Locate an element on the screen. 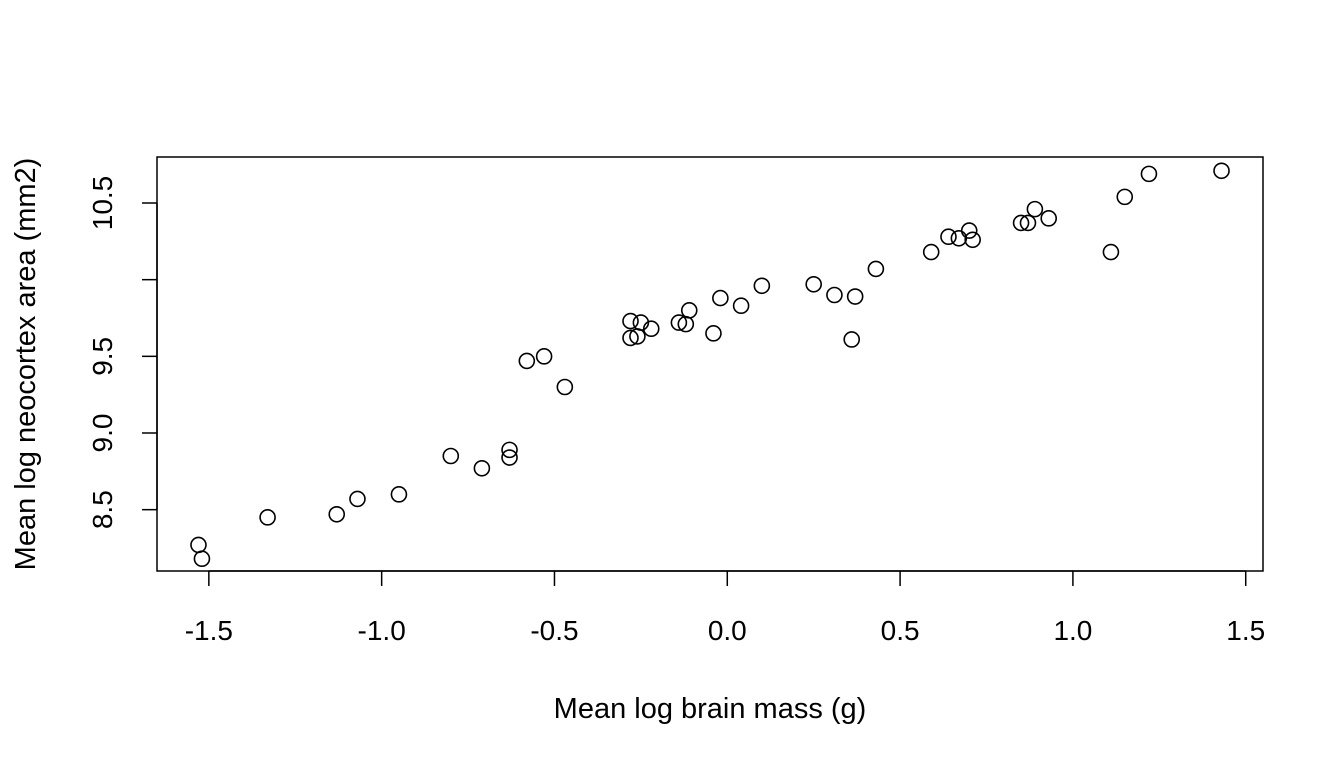 The height and width of the screenshot is (768, 1344). y-tick-label: 9.5 is located at coordinates (102, 356).